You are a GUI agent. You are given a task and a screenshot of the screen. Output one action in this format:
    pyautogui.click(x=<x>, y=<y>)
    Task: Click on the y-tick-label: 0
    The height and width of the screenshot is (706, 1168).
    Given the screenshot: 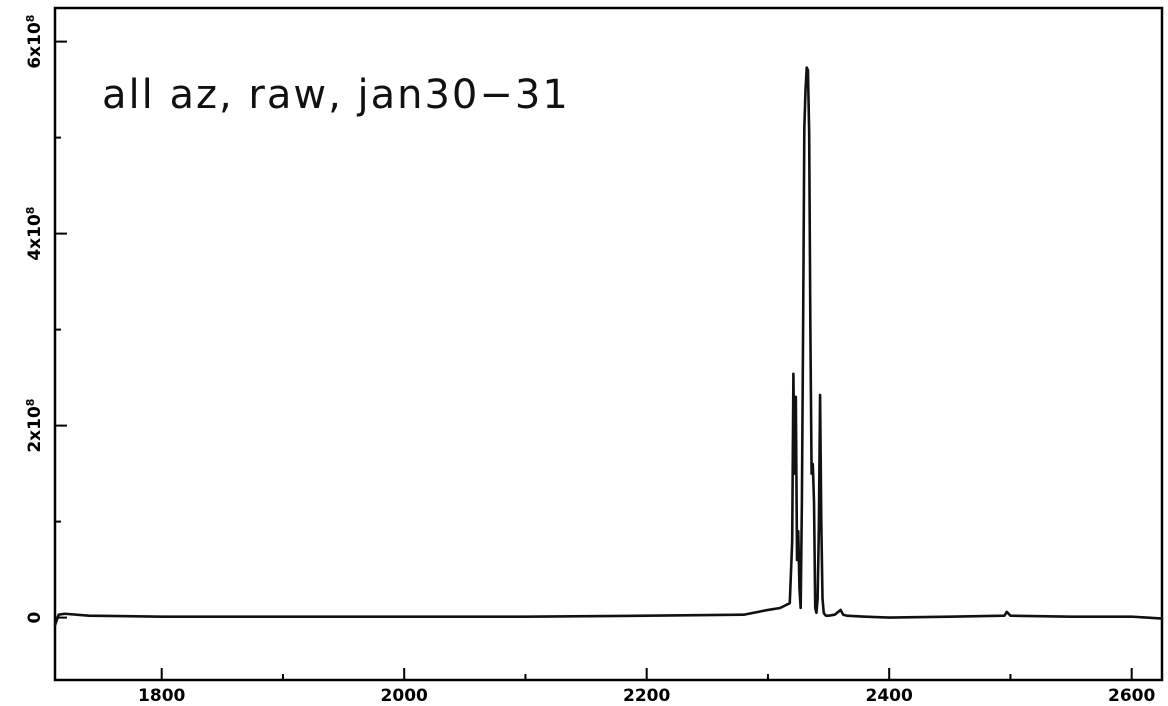 What is the action you would take?
    pyautogui.click(x=35, y=618)
    